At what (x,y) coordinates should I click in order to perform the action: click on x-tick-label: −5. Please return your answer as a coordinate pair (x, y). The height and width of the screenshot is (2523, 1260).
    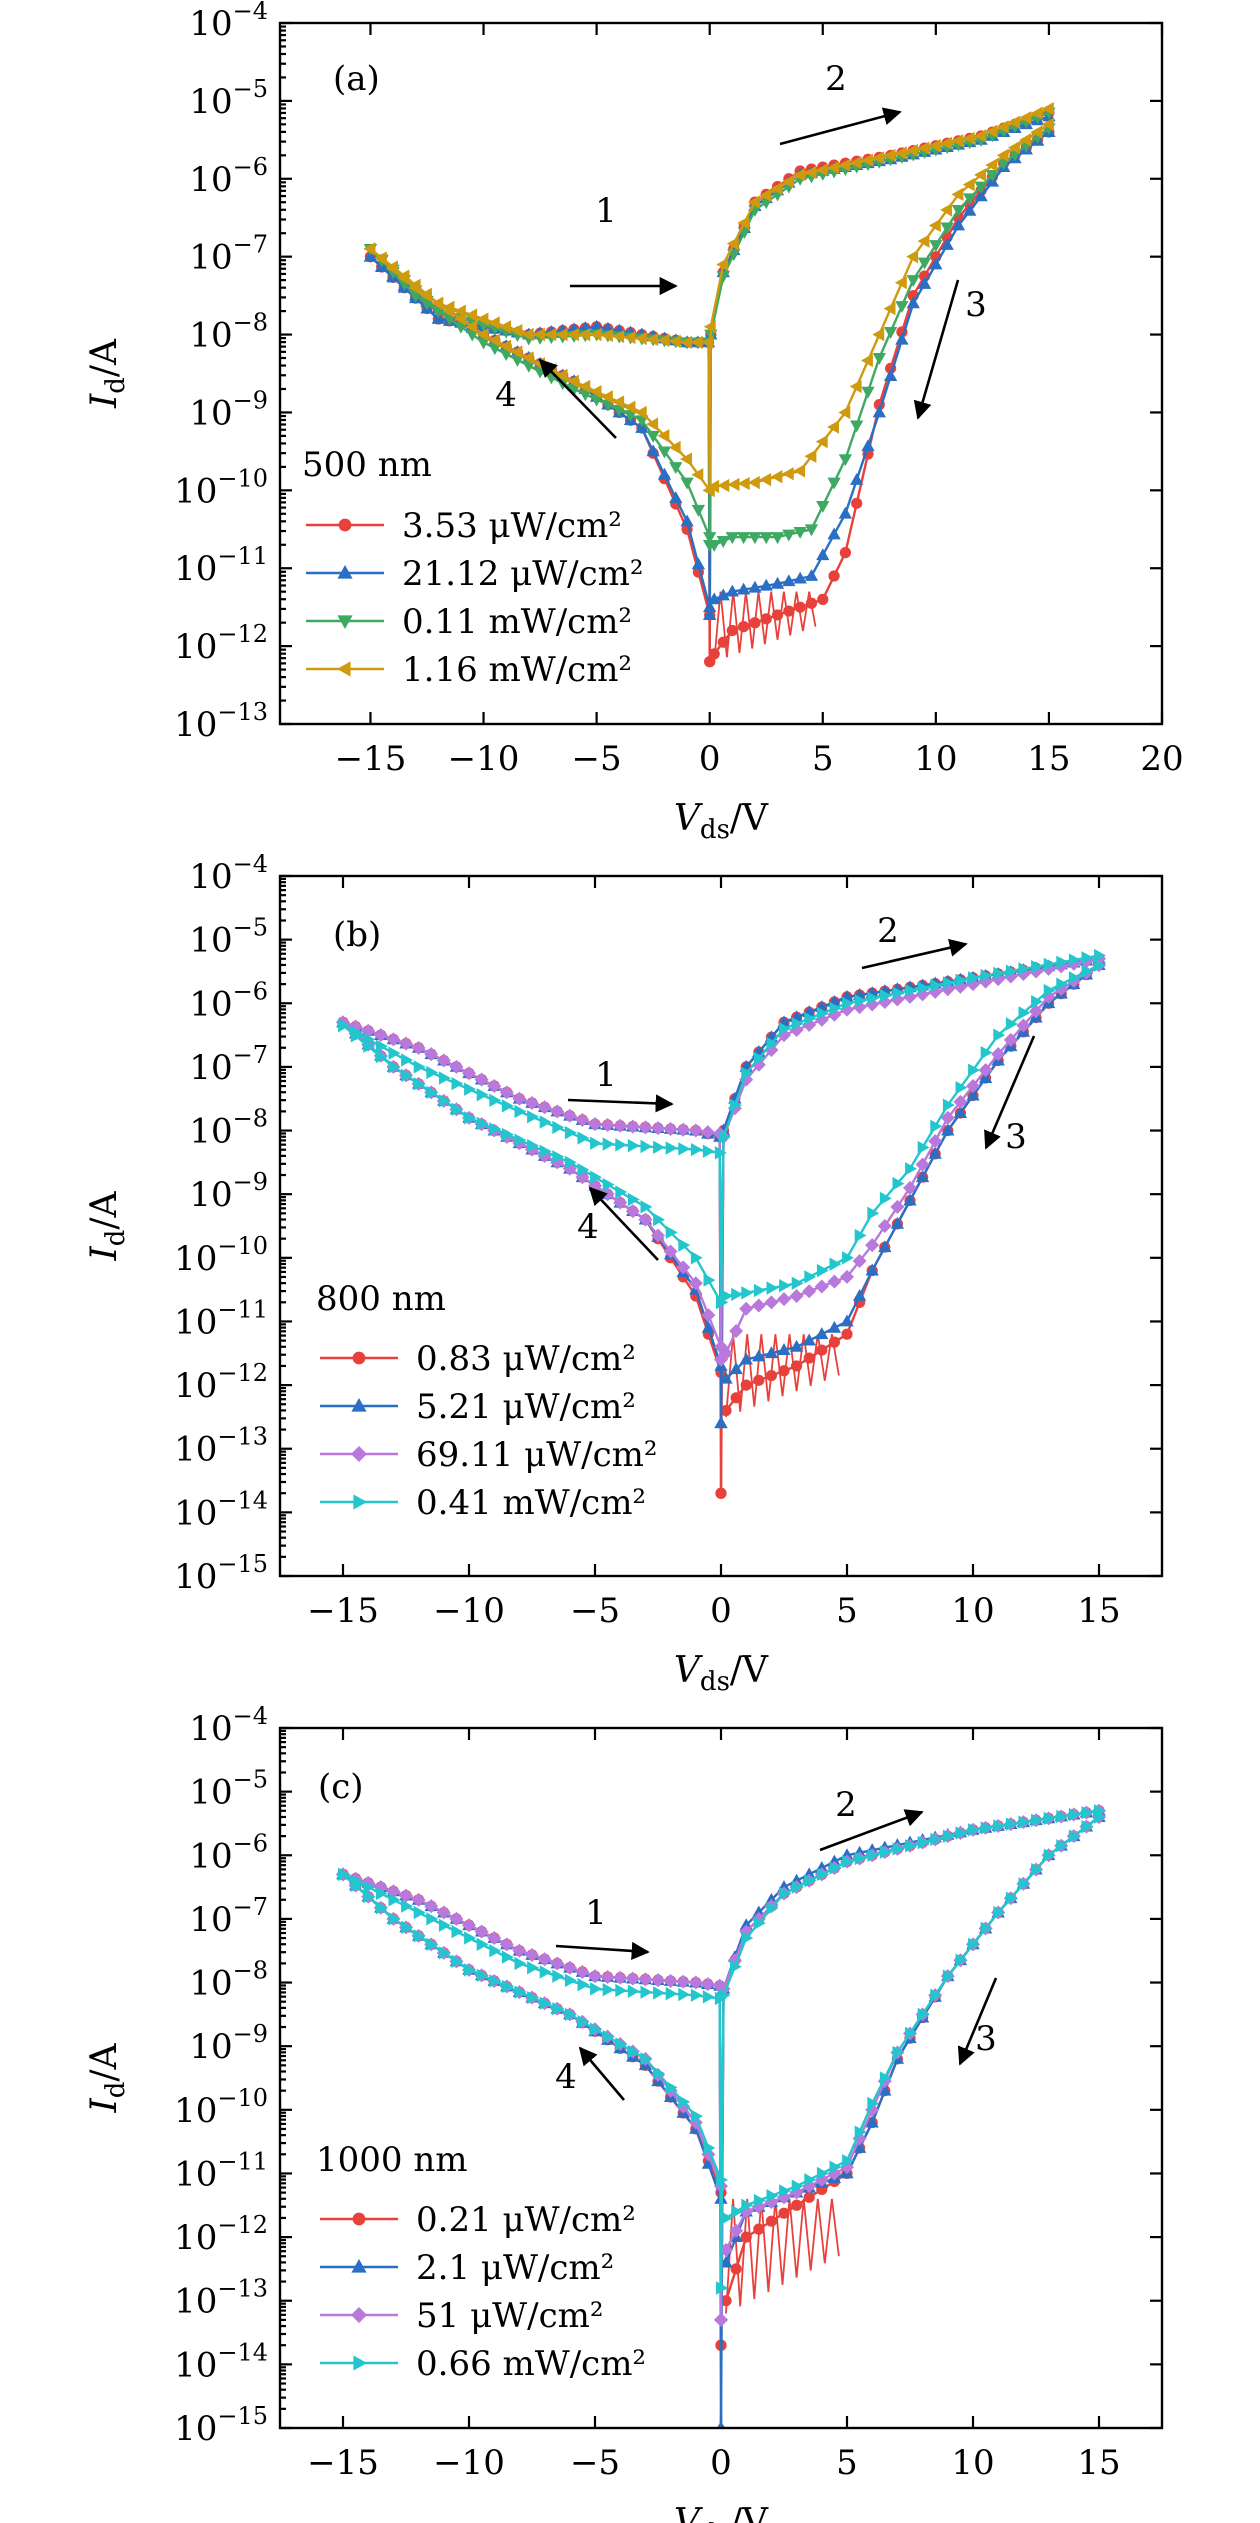
    Looking at the image, I should click on (597, 759).